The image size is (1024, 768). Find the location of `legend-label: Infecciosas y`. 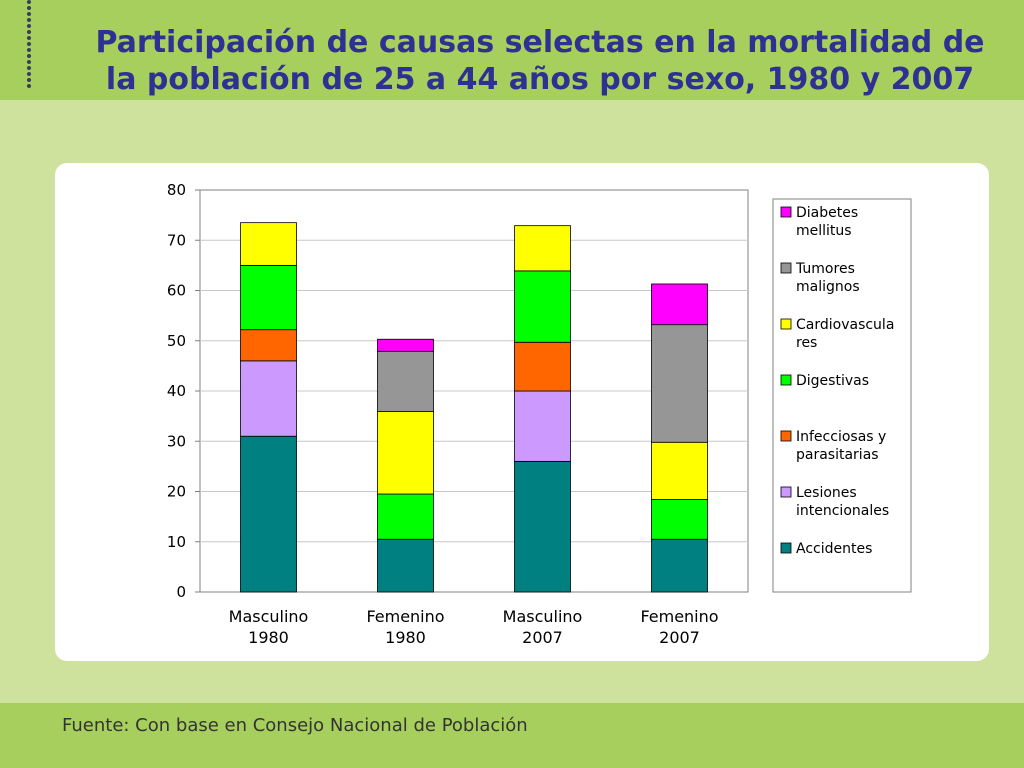

legend-label: Infecciosas y is located at coordinates (841, 437).